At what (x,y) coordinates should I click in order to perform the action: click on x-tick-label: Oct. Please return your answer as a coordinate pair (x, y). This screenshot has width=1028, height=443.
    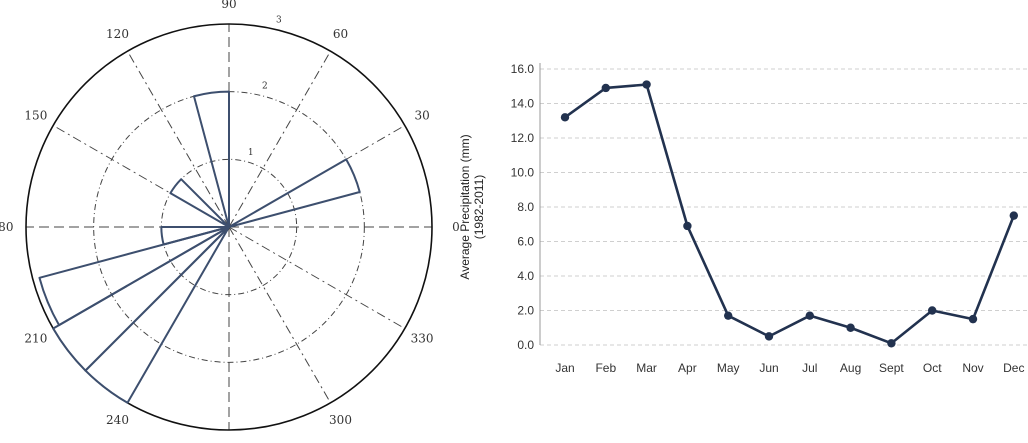
    Looking at the image, I should click on (932, 368).